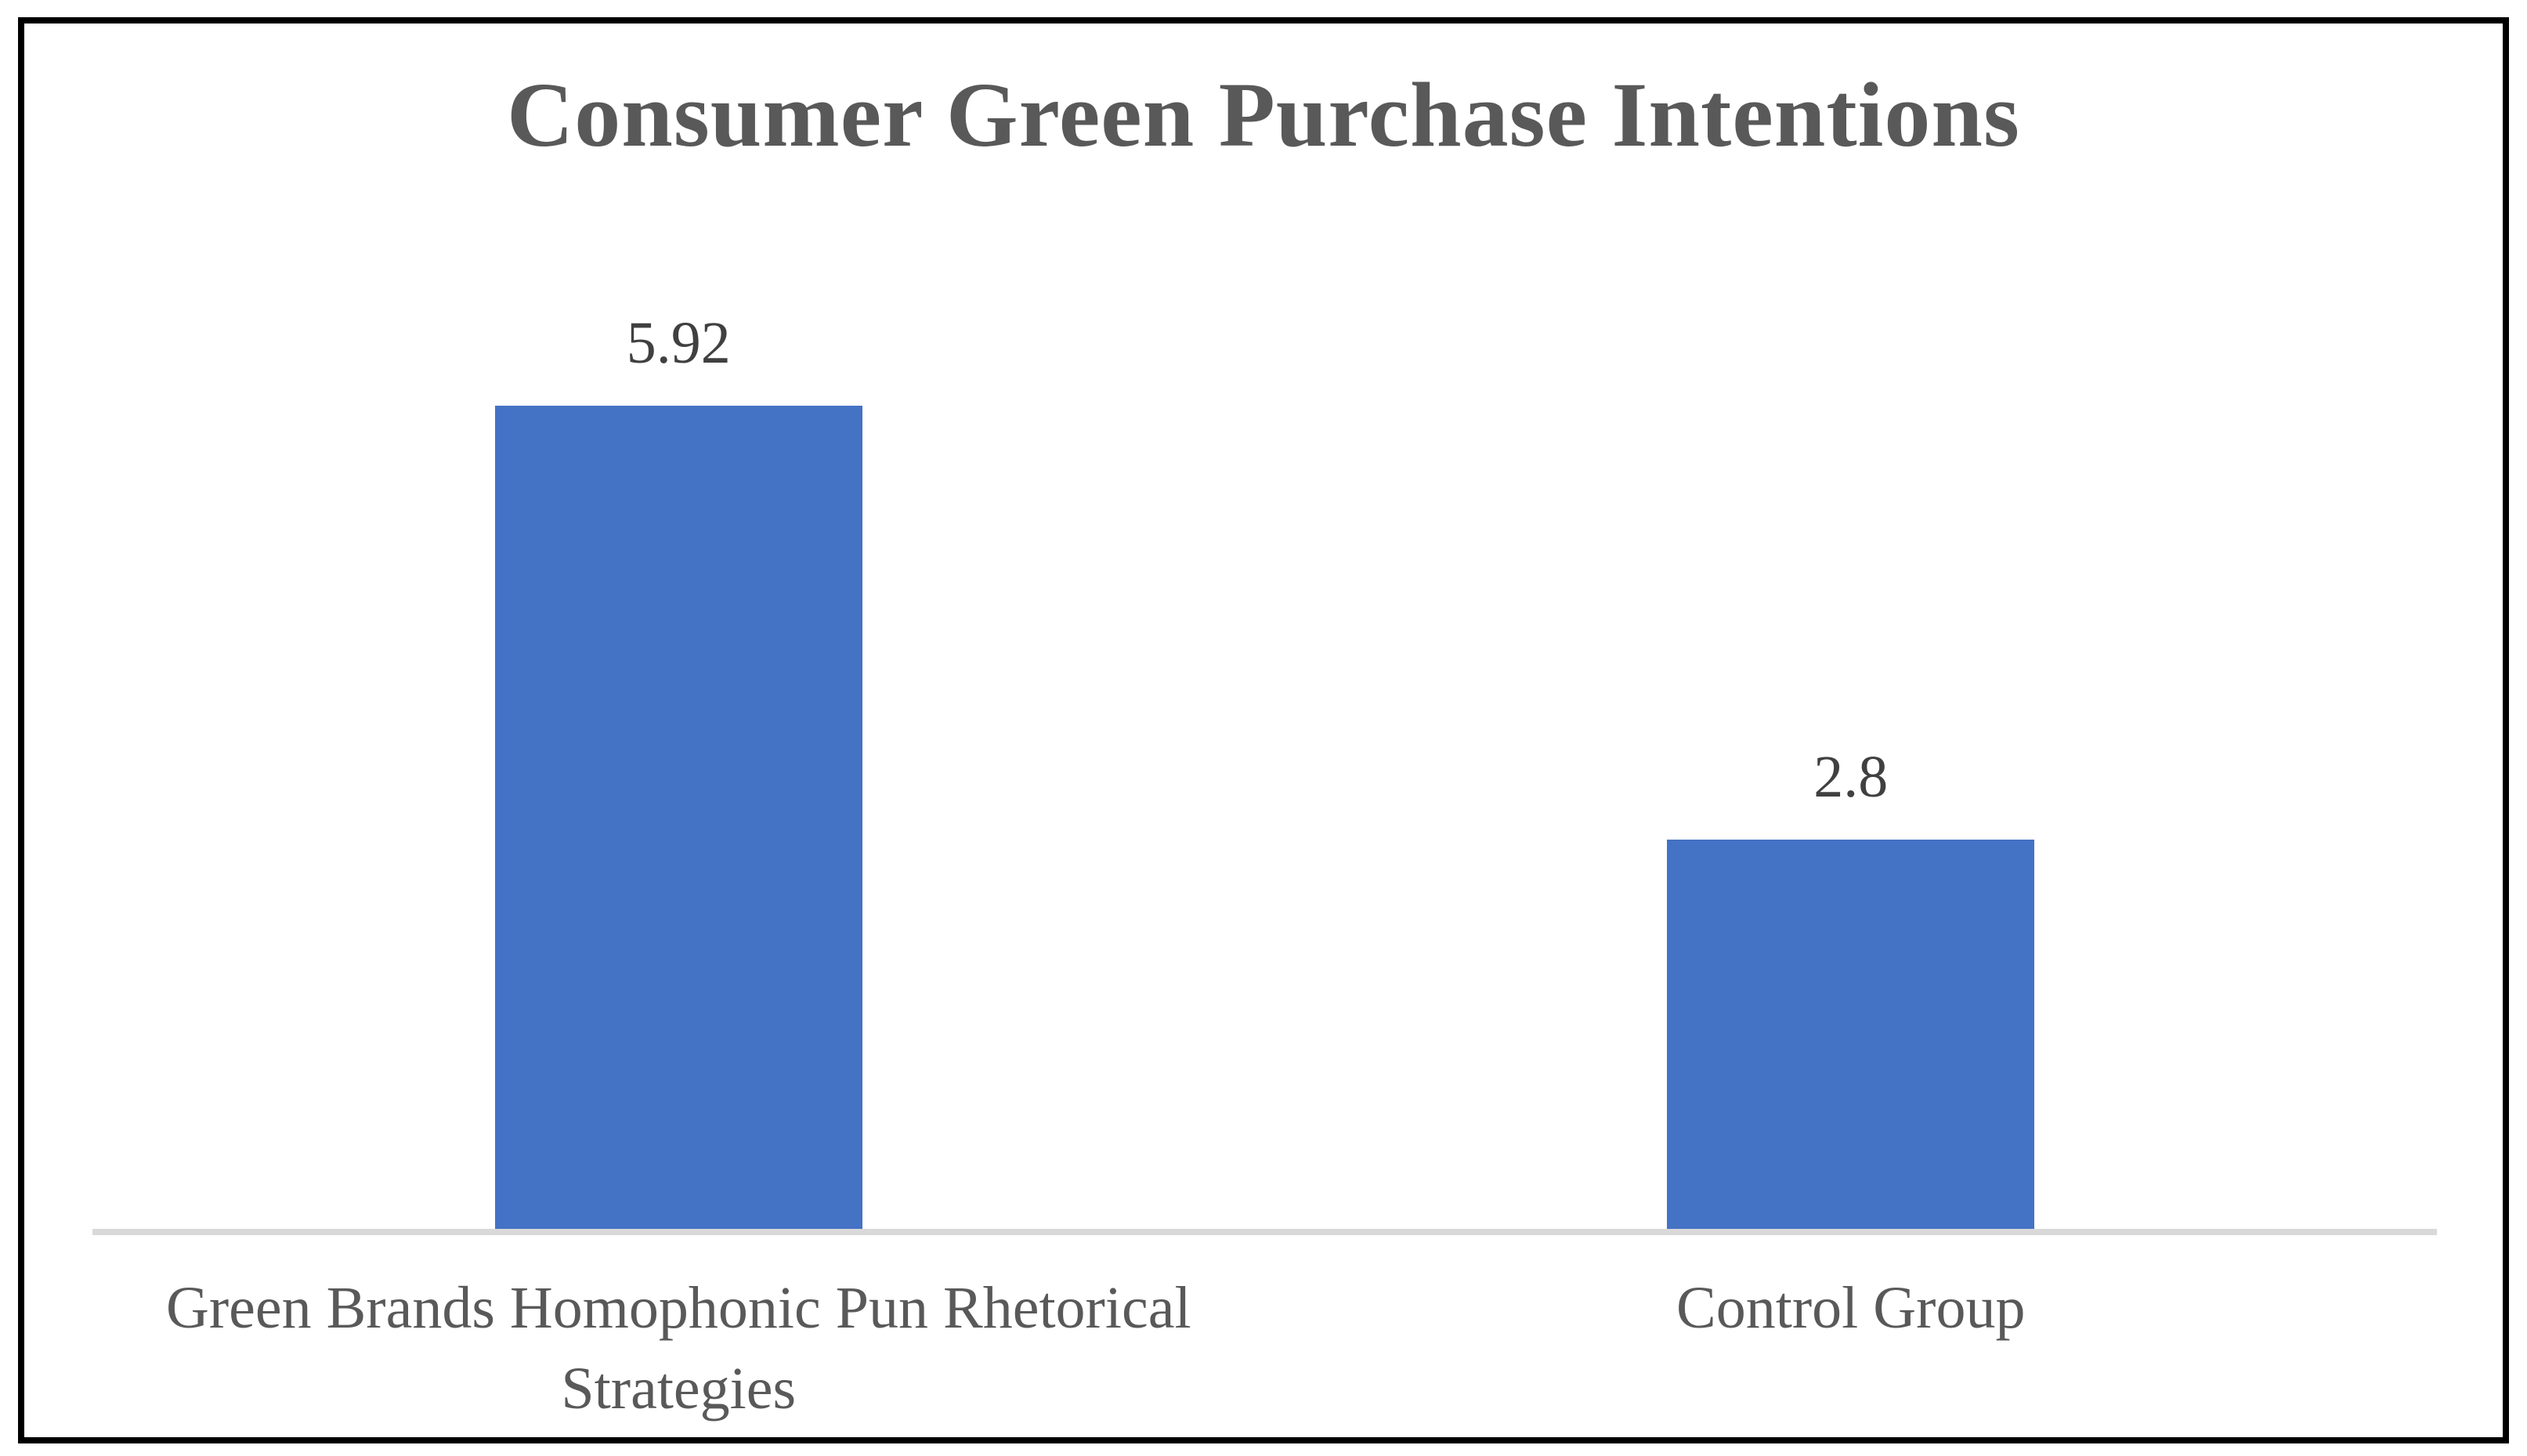 Image resolution: width=2527 pixels, height=1456 pixels. Describe the element at coordinates (678, 817) in the screenshot. I see `bar-green-brands` at that location.